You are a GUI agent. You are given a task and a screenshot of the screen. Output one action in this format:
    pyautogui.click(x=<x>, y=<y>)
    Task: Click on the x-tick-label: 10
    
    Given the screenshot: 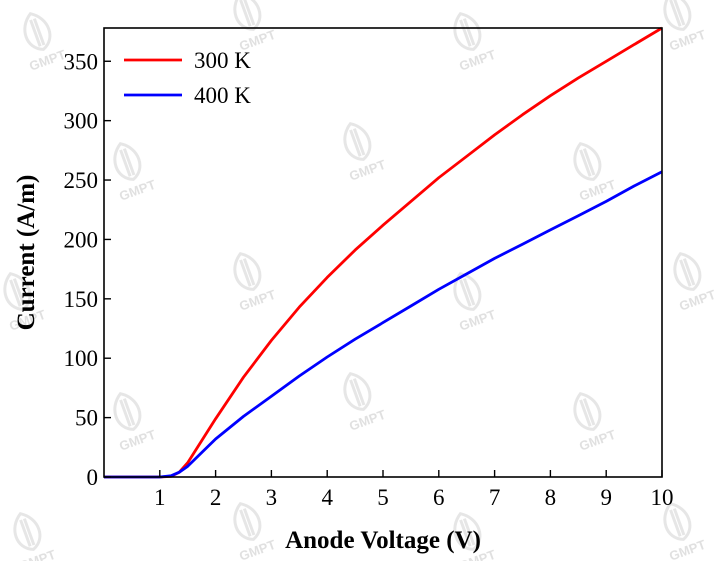 What is the action you would take?
    pyautogui.click(x=662, y=497)
    